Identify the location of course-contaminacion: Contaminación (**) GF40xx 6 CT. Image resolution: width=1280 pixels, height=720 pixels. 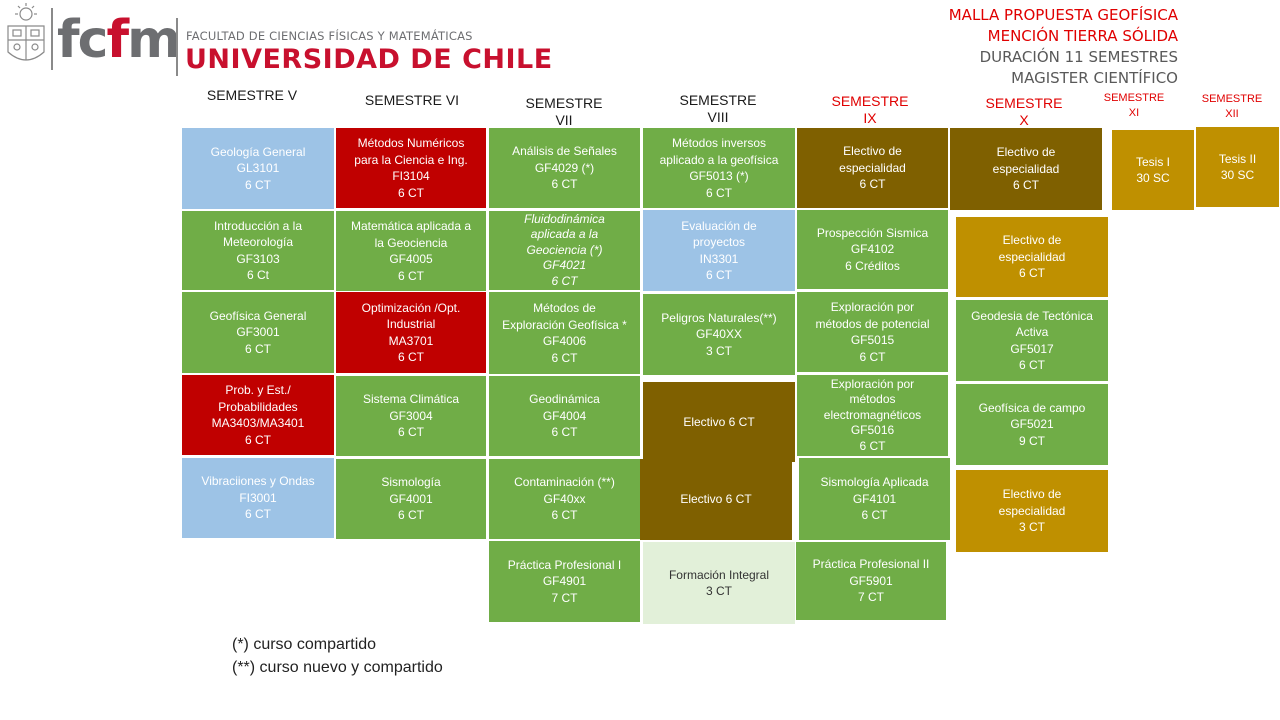
(564, 499).